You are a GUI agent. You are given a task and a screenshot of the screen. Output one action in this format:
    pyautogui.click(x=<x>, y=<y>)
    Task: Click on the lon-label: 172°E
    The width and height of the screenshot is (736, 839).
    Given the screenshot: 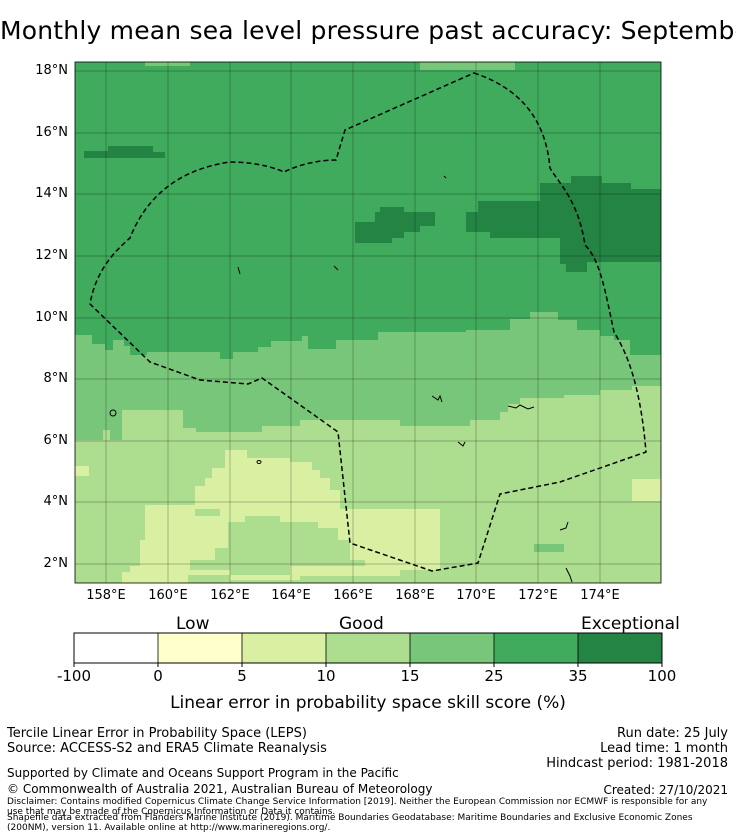 What is the action you would take?
    pyautogui.click(x=538, y=595)
    